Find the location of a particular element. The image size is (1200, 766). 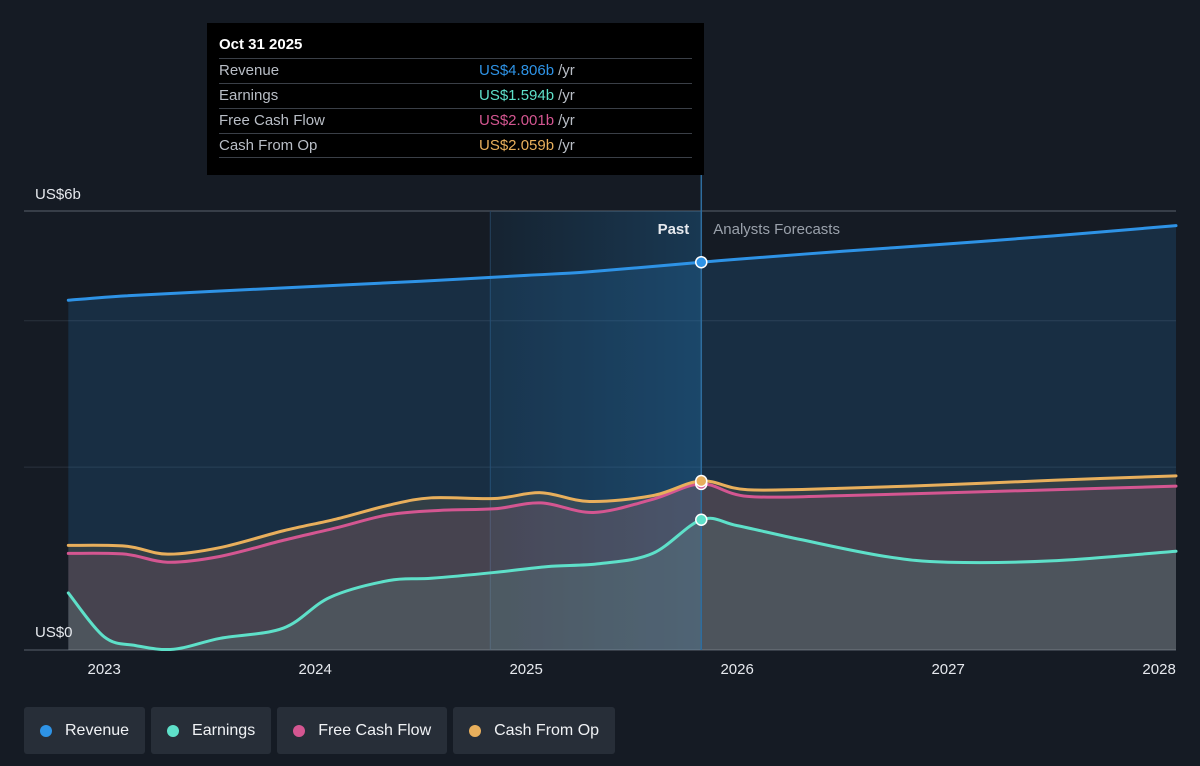

revenue-line is located at coordinates (622, 263).